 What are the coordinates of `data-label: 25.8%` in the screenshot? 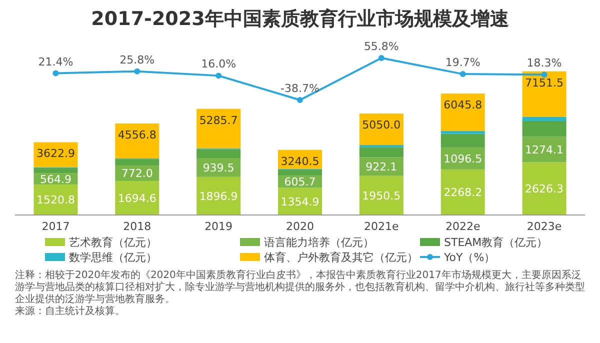 It's located at (137, 59).